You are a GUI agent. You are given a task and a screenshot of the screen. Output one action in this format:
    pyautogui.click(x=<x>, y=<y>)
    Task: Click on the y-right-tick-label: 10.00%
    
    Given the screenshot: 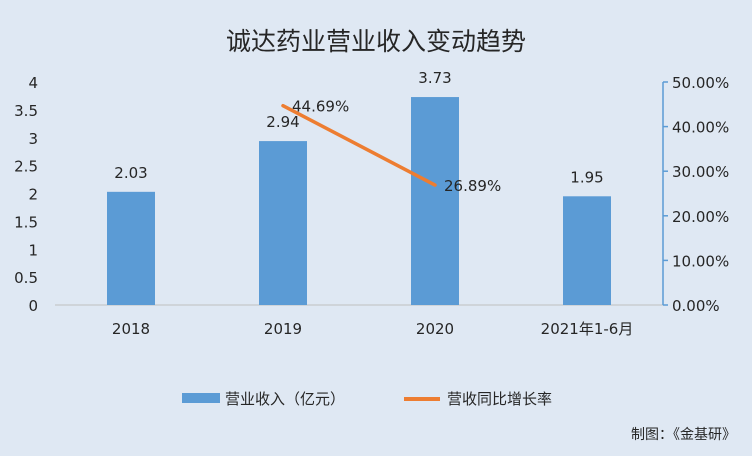 What is the action you would take?
    pyautogui.click(x=700, y=261)
    